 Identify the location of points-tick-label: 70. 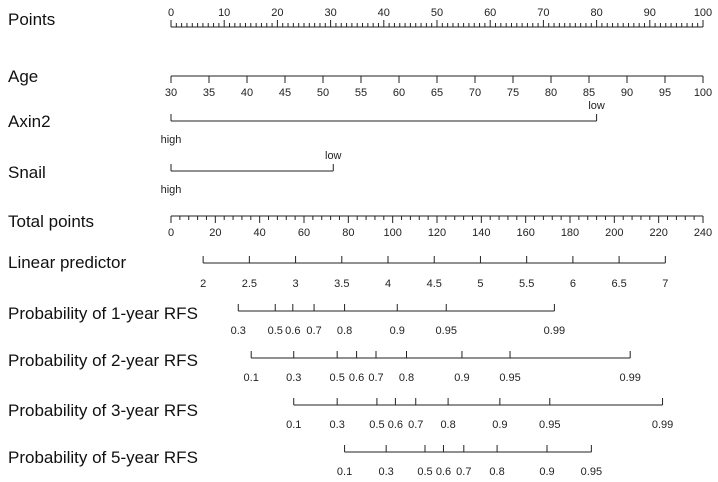
(543, 13).